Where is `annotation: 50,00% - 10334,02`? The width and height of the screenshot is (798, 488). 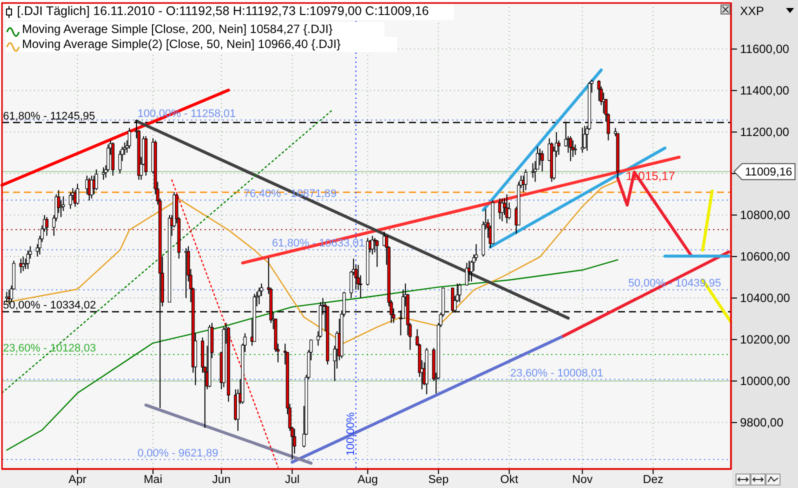 annotation: 50,00% - 10334,02 is located at coordinates (49, 306).